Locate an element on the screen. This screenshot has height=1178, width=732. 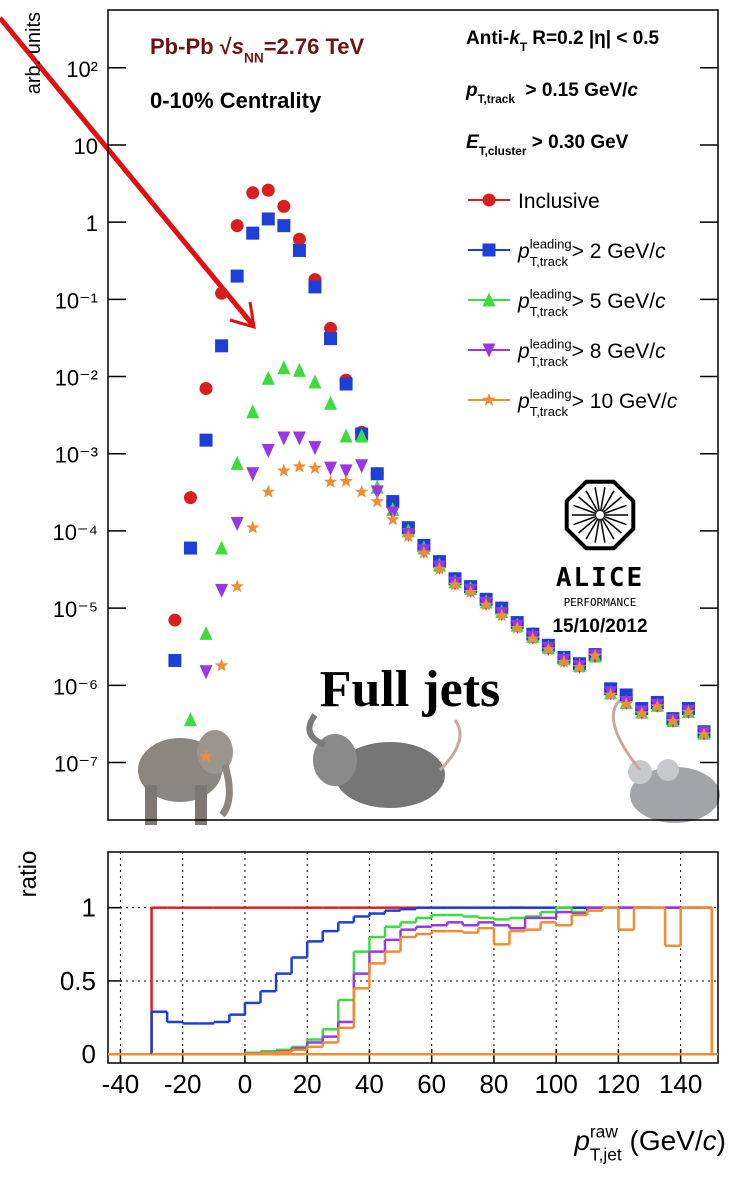
legend-label: pleading T,track > 8 GeV/c is located at coordinates (591, 353).